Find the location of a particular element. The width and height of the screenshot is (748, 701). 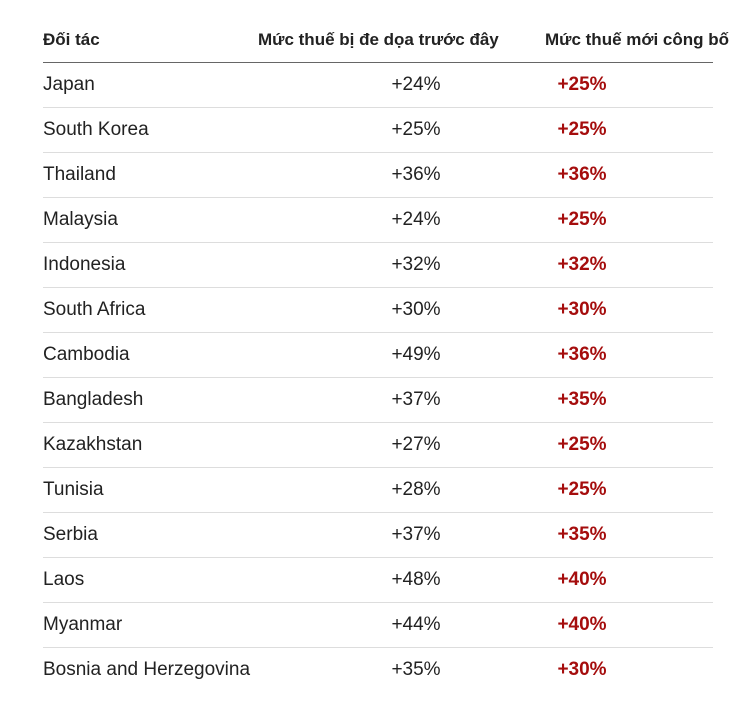

previous-tariff-cell: +28% is located at coordinates (416, 489).